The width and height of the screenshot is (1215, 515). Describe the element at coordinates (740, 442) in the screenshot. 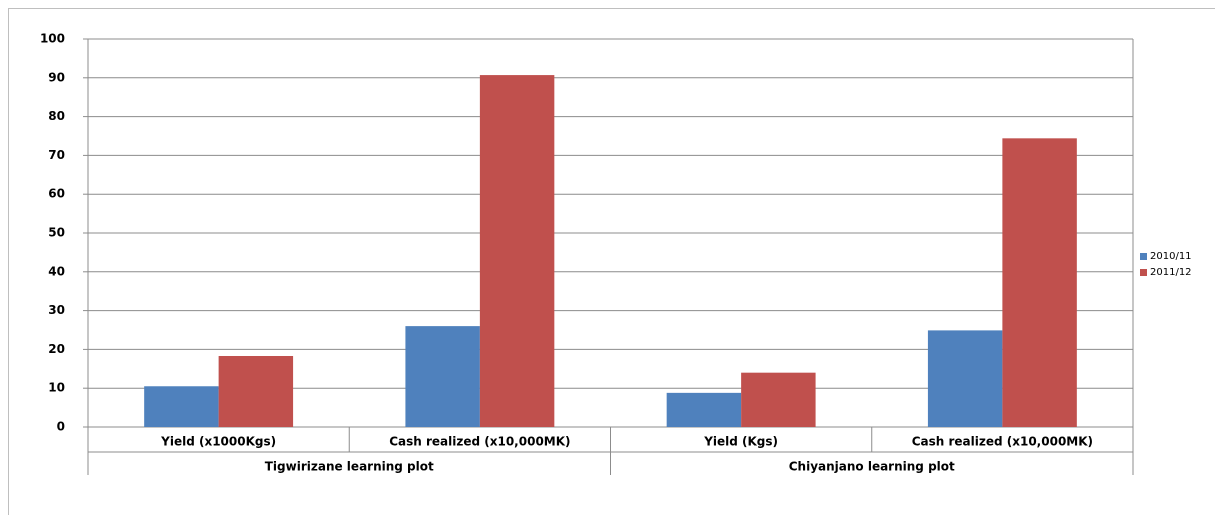

I see `x-tick-label: Yield (Kgs)` at that location.